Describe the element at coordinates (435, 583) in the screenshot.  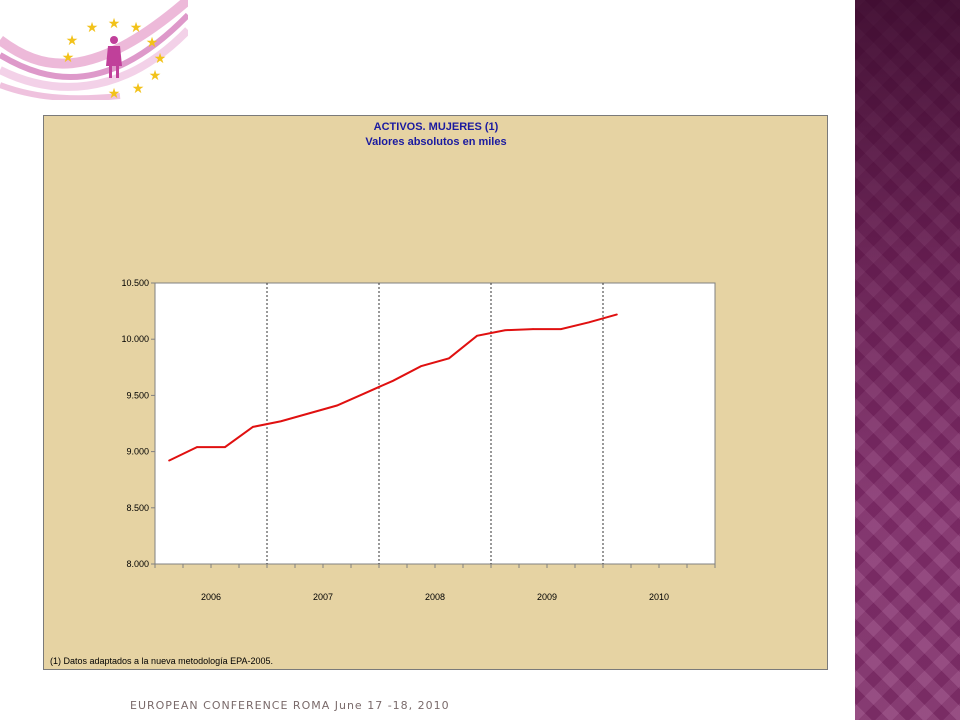
I see `x-axis: 2006 2007 2008 2009 2010` at that location.